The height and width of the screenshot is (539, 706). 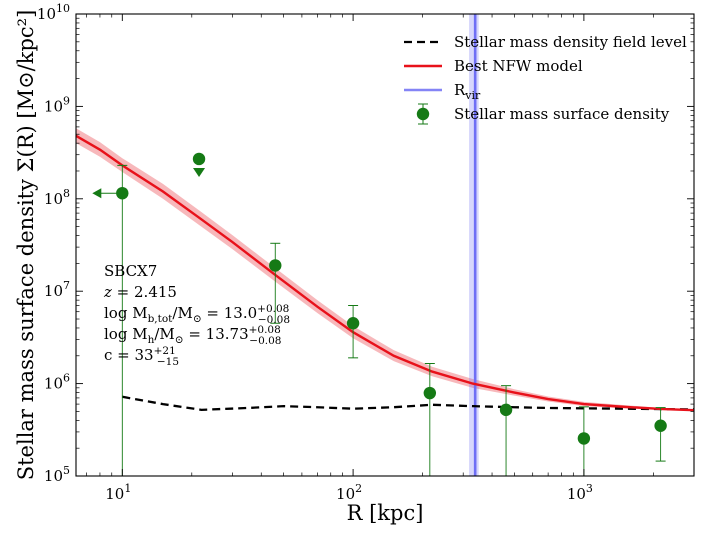 I want to click on legend-entry-3: Stellar mass surface density, so click(x=543, y=114).